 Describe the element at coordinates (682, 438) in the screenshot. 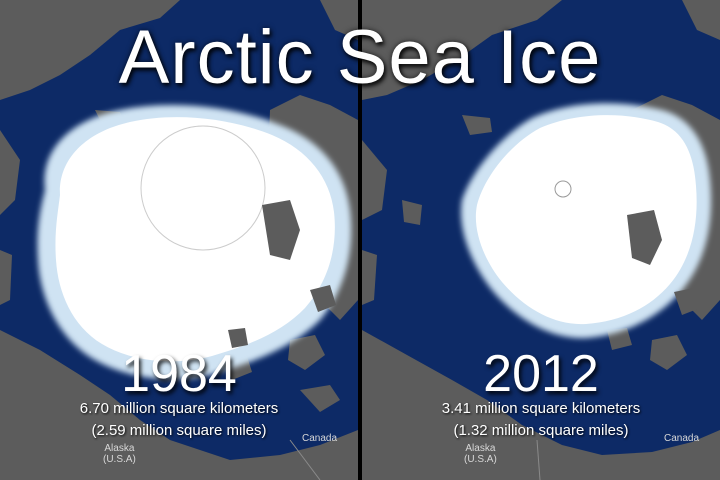

I see `place-label-canada-2012: Canada` at that location.